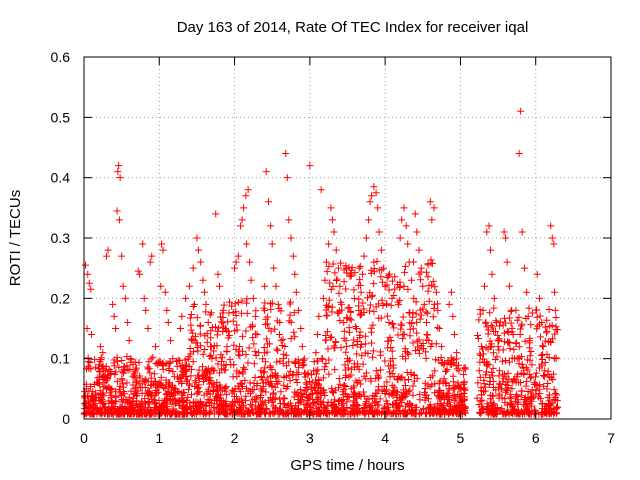  I want to click on x-tick-label: 3, so click(310, 438).